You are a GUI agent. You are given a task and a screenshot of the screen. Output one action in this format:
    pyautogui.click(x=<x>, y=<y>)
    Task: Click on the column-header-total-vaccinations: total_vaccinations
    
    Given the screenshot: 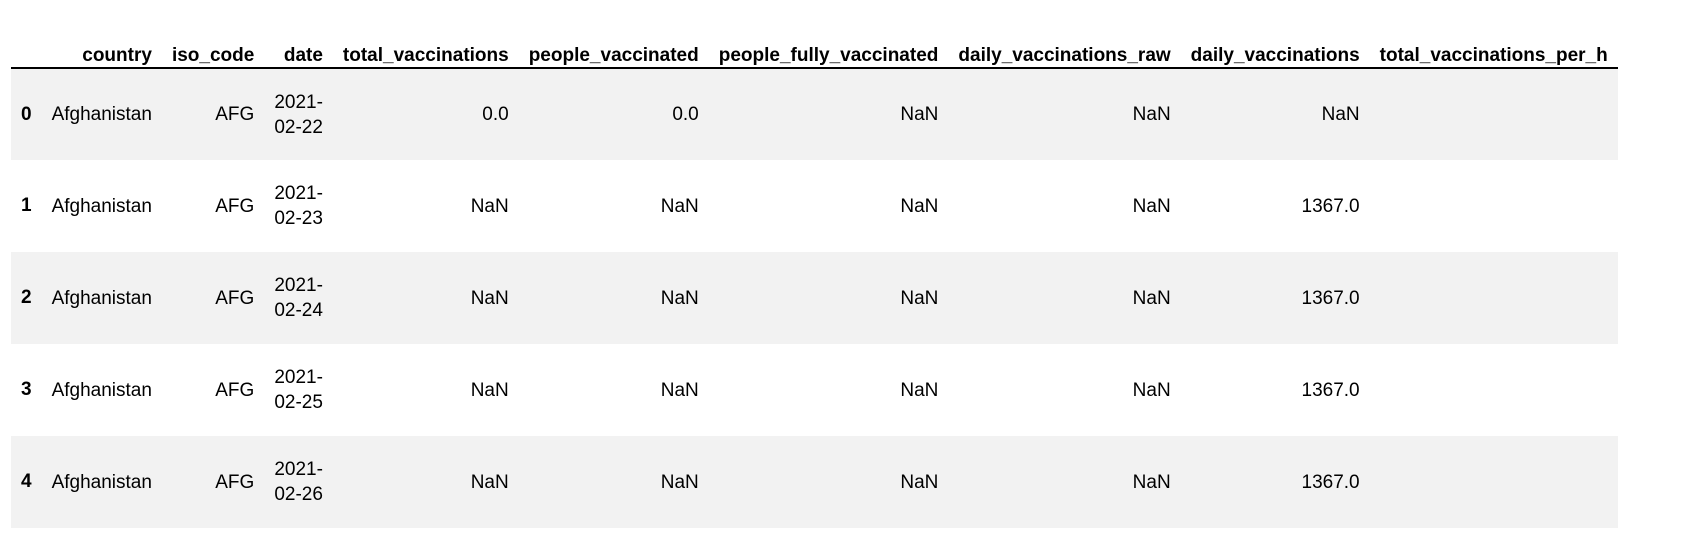 What is the action you would take?
    pyautogui.click(x=425, y=47)
    